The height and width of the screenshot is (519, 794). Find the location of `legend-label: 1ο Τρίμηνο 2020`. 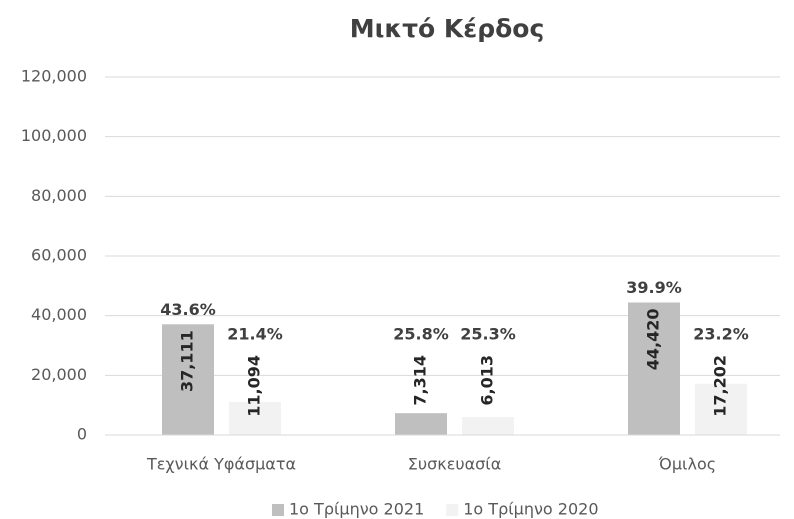

legend-label: 1ο Τρίμηνο 2020 is located at coordinates (530, 509).